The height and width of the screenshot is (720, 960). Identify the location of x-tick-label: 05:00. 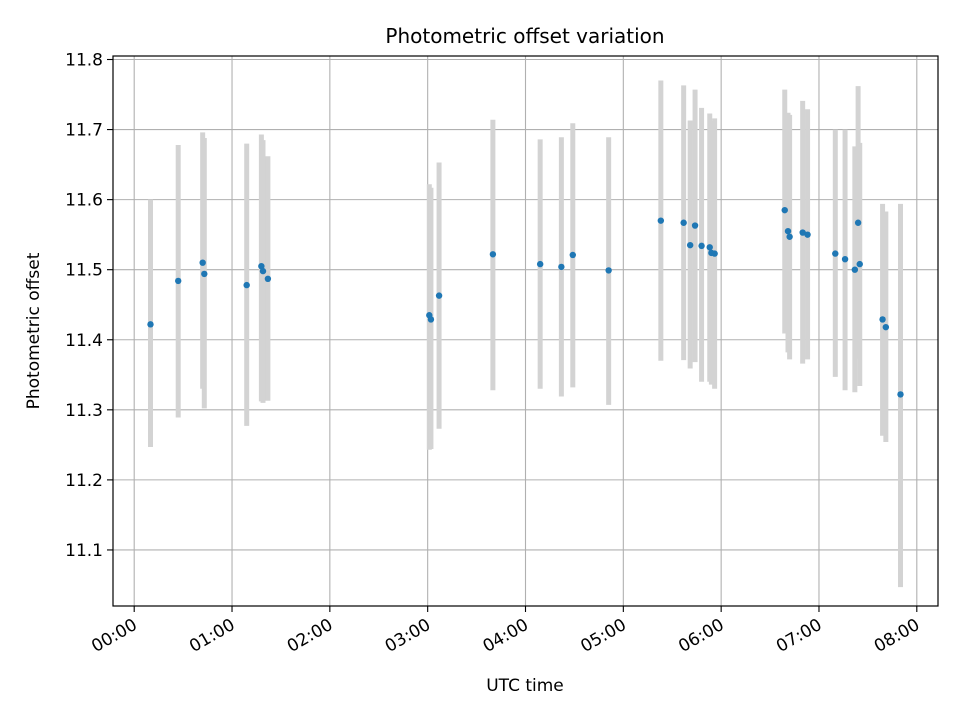
(603, 636).